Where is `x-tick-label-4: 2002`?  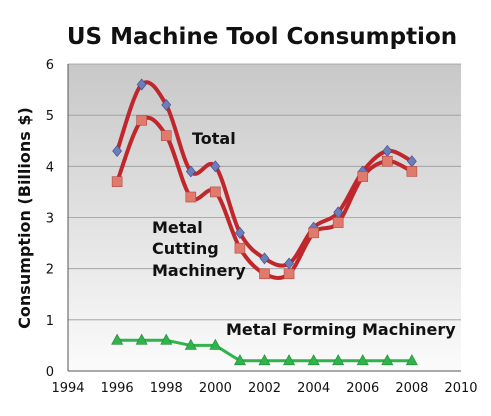 x-tick-label-4: 2002 is located at coordinates (264, 388).